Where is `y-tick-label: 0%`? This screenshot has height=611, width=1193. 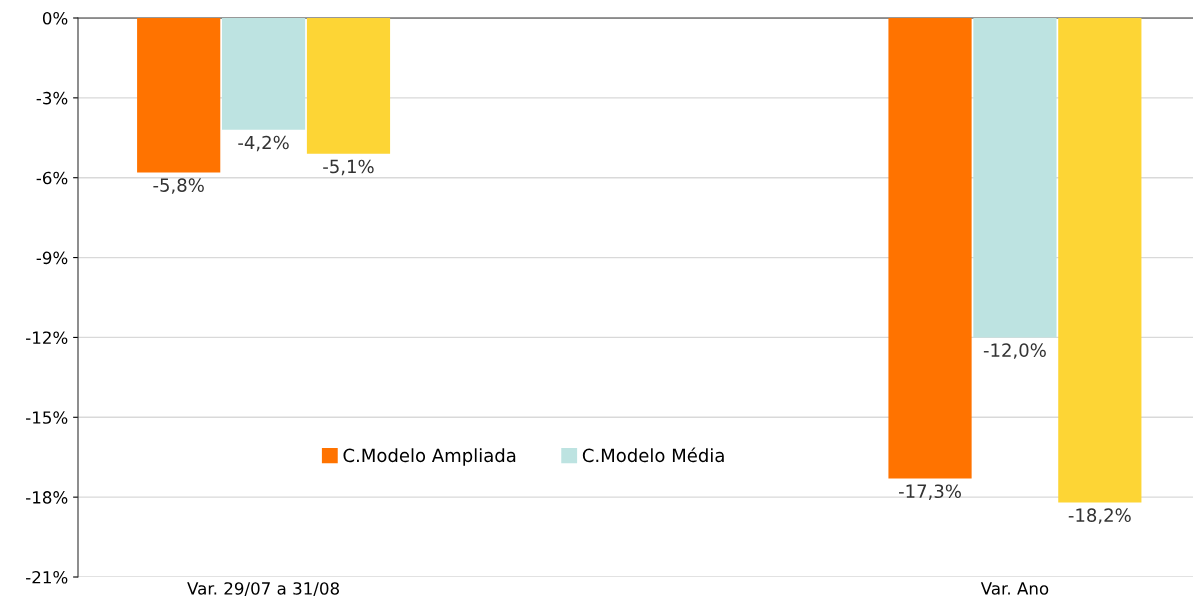
y-tick-label: 0% is located at coordinates (55, 18).